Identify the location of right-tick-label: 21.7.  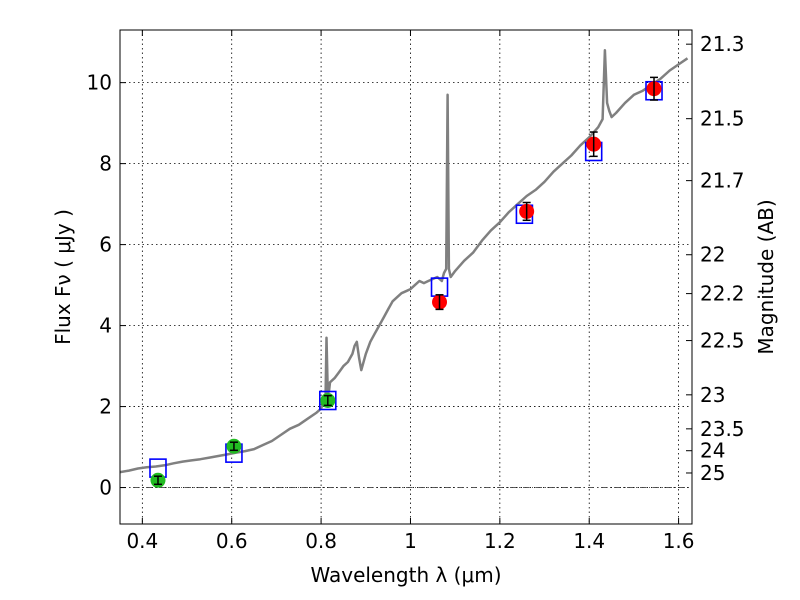
(722, 181).